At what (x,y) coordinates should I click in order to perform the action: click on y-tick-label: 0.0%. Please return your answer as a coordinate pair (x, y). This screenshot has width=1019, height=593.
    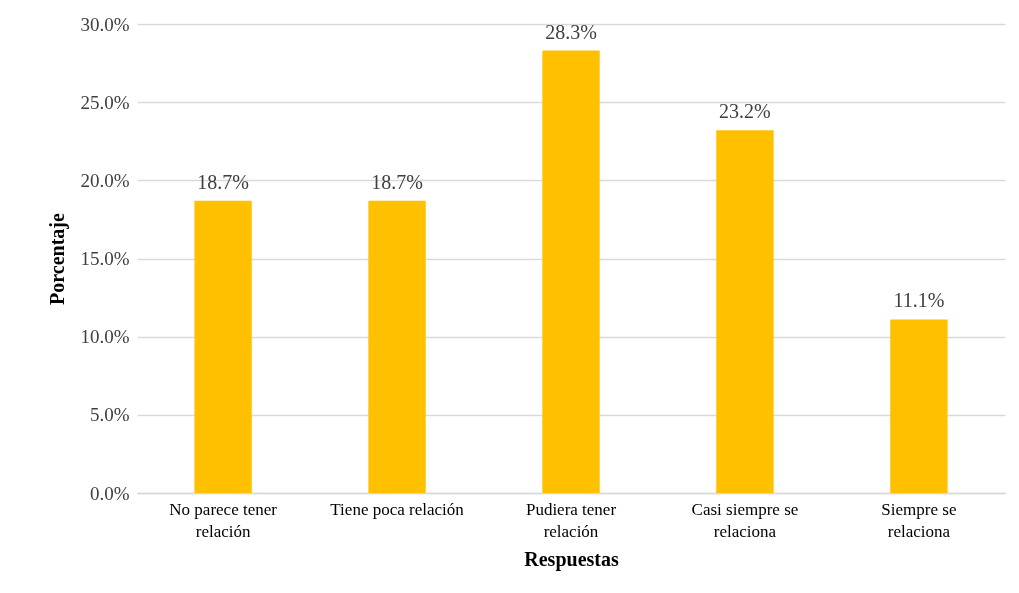
    Looking at the image, I should click on (109, 493).